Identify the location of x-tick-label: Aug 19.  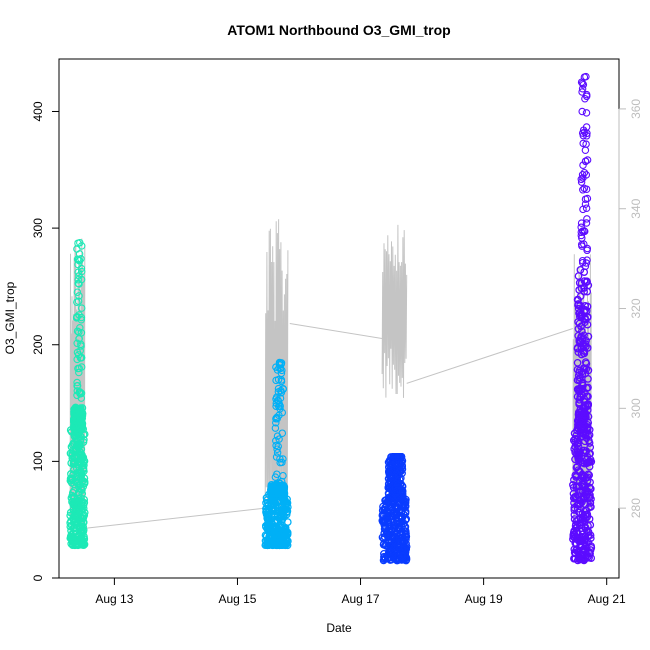
(484, 599).